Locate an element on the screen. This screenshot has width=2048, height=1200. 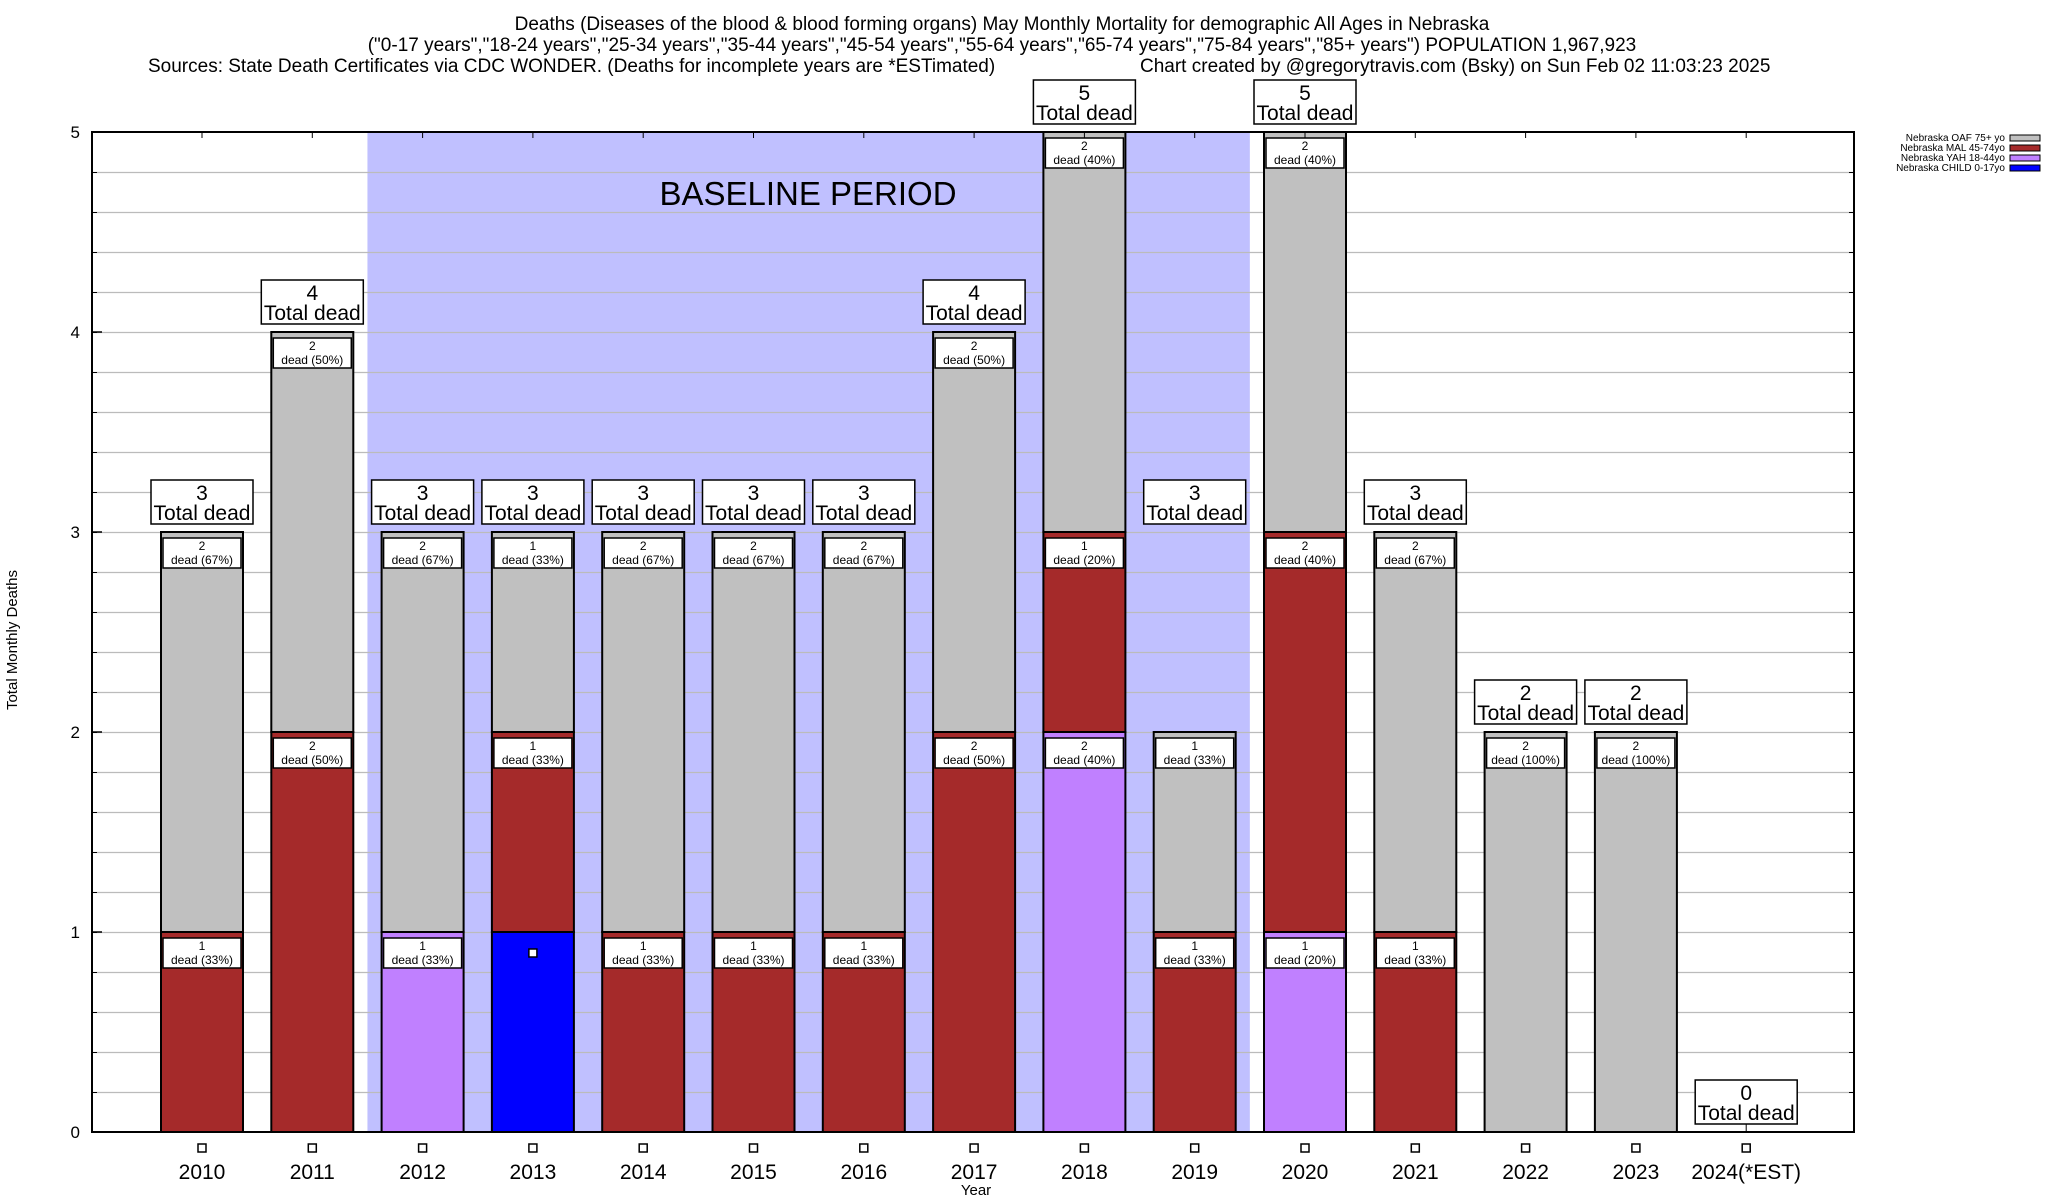
x-tick-label: 2017 is located at coordinates (974, 1172).